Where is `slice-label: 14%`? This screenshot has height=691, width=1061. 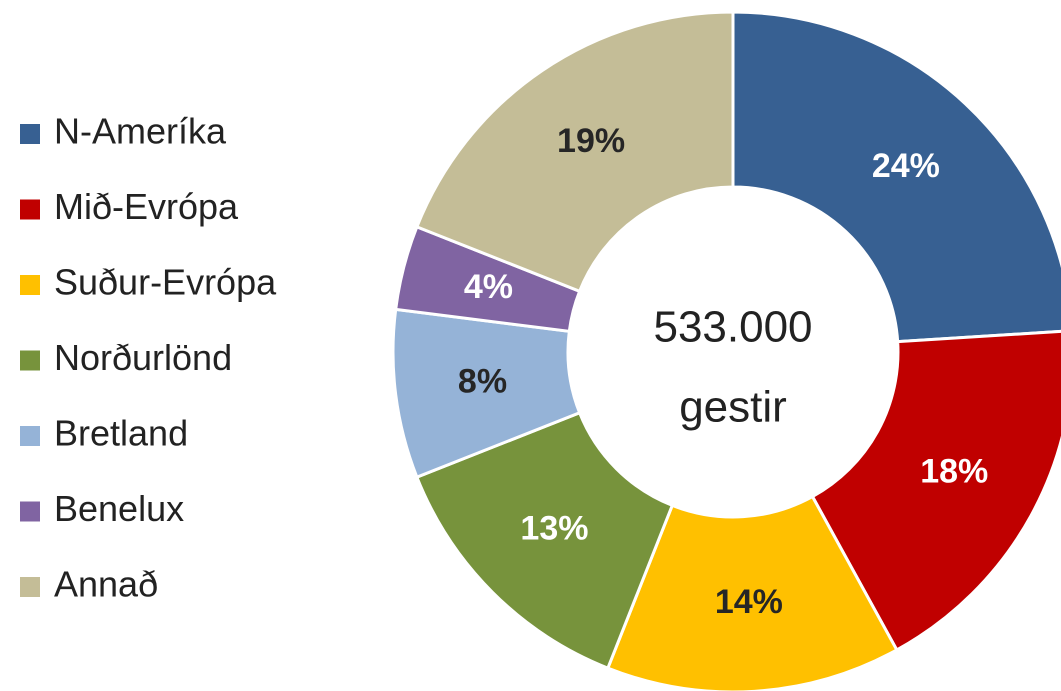 slice-label: 14% is located at coordinates (749, 602).